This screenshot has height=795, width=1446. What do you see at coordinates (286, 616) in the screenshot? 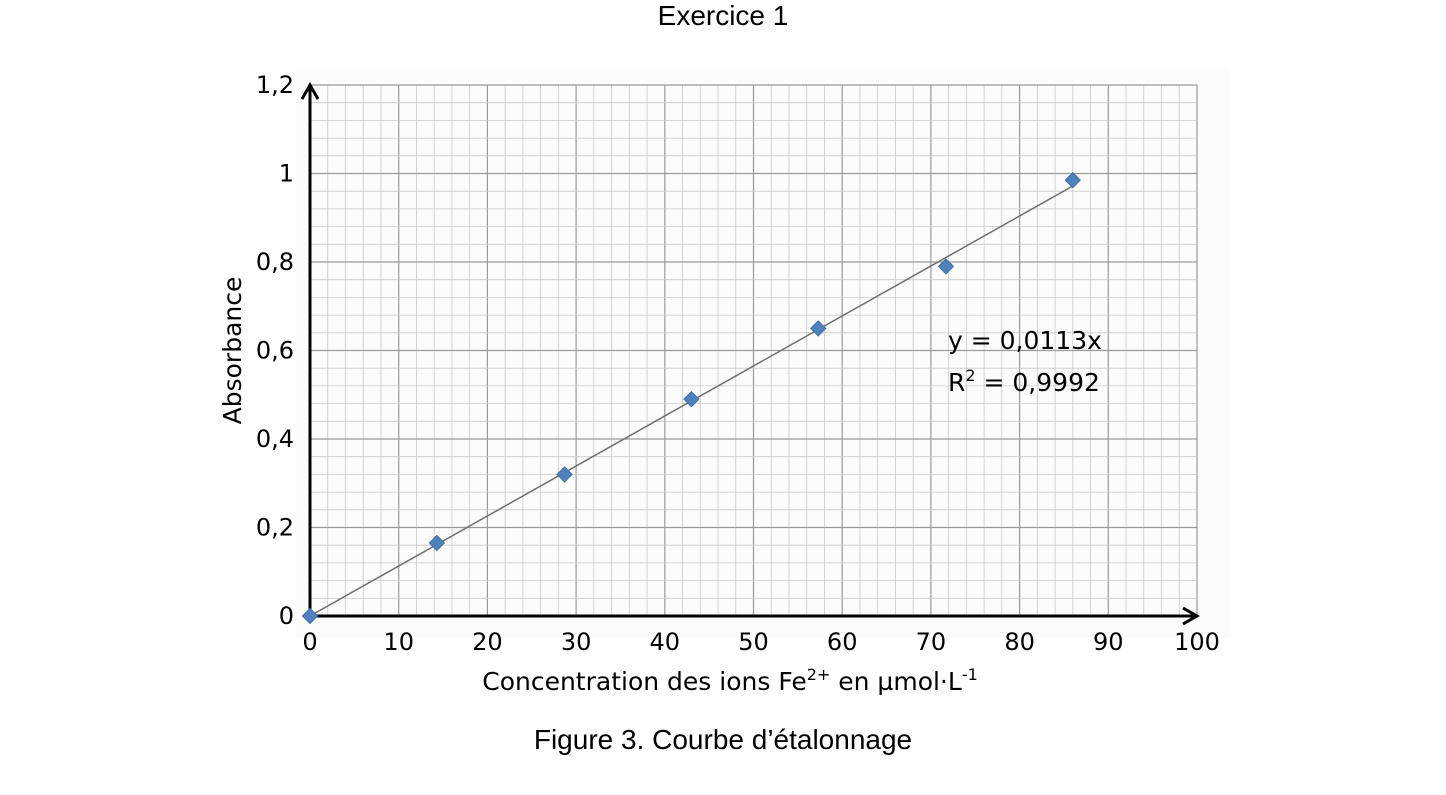
I see `y-tick-label: 0` at bounding box center [286, 616].